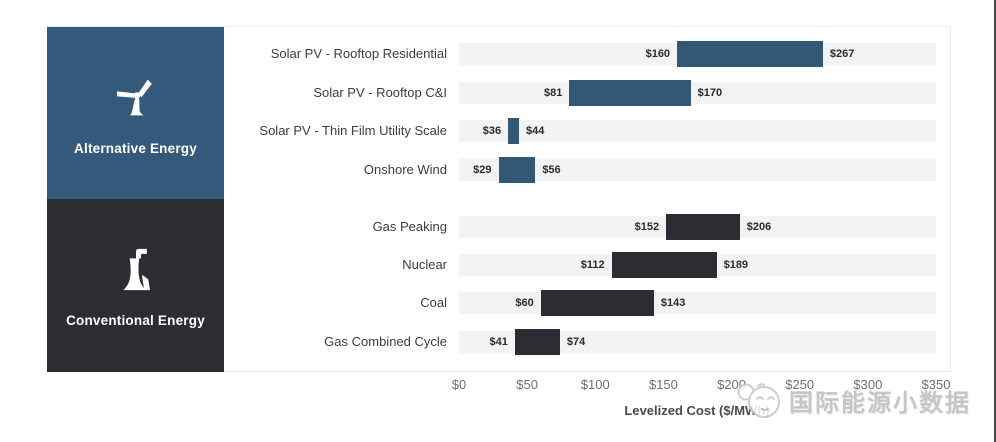 Image resolution: width=996 pixels, height=442 pixels. What do you see at coordinates (498, 54) in the screenshot?
I see `chart-row: Solar PV - Rooftop Residential $160 $267` at bounding box center [498, 54].